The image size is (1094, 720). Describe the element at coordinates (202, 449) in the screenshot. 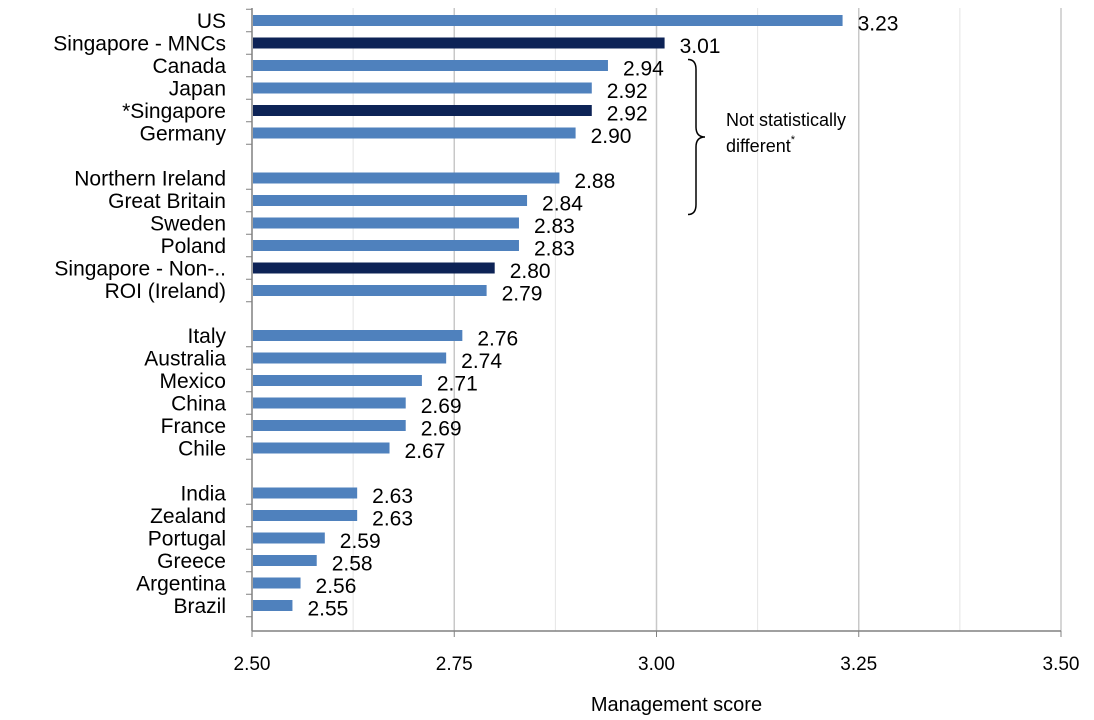

I see `category-label: Chile` at that location.